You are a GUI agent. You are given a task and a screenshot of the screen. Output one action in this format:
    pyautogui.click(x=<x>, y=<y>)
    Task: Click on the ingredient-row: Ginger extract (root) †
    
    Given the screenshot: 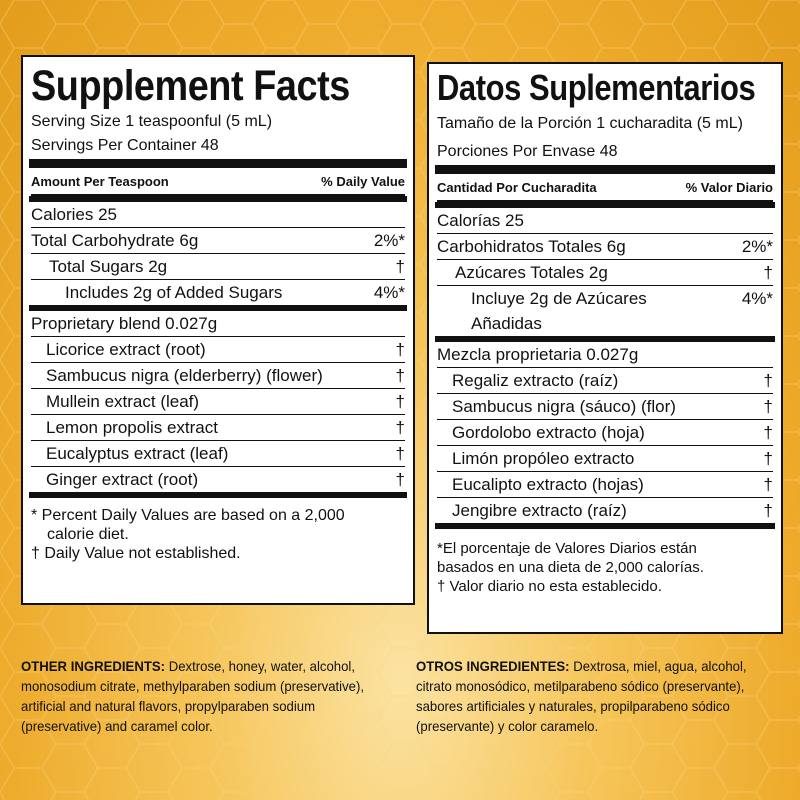 What is the action you would take?
    pyautogui.click(x=218, y=479)
    